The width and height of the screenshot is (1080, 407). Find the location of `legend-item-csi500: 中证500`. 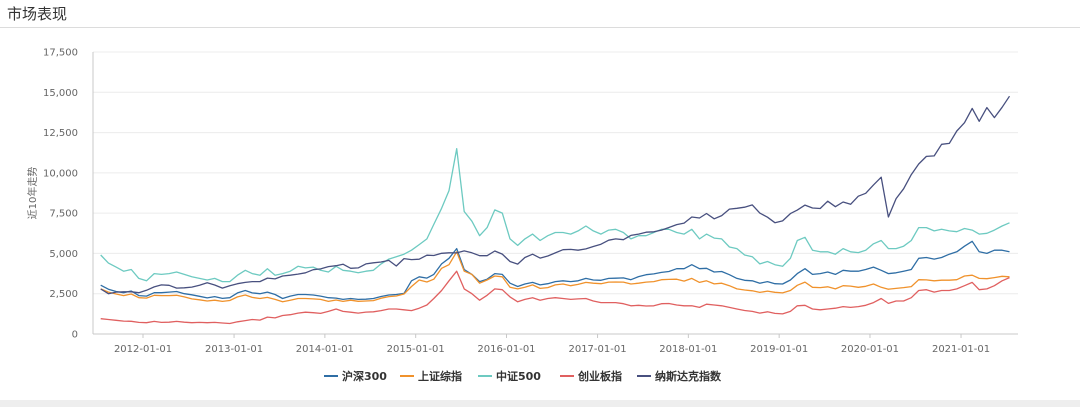

legend-item-csi500: 中证500 is located at coordinates (509, 376).